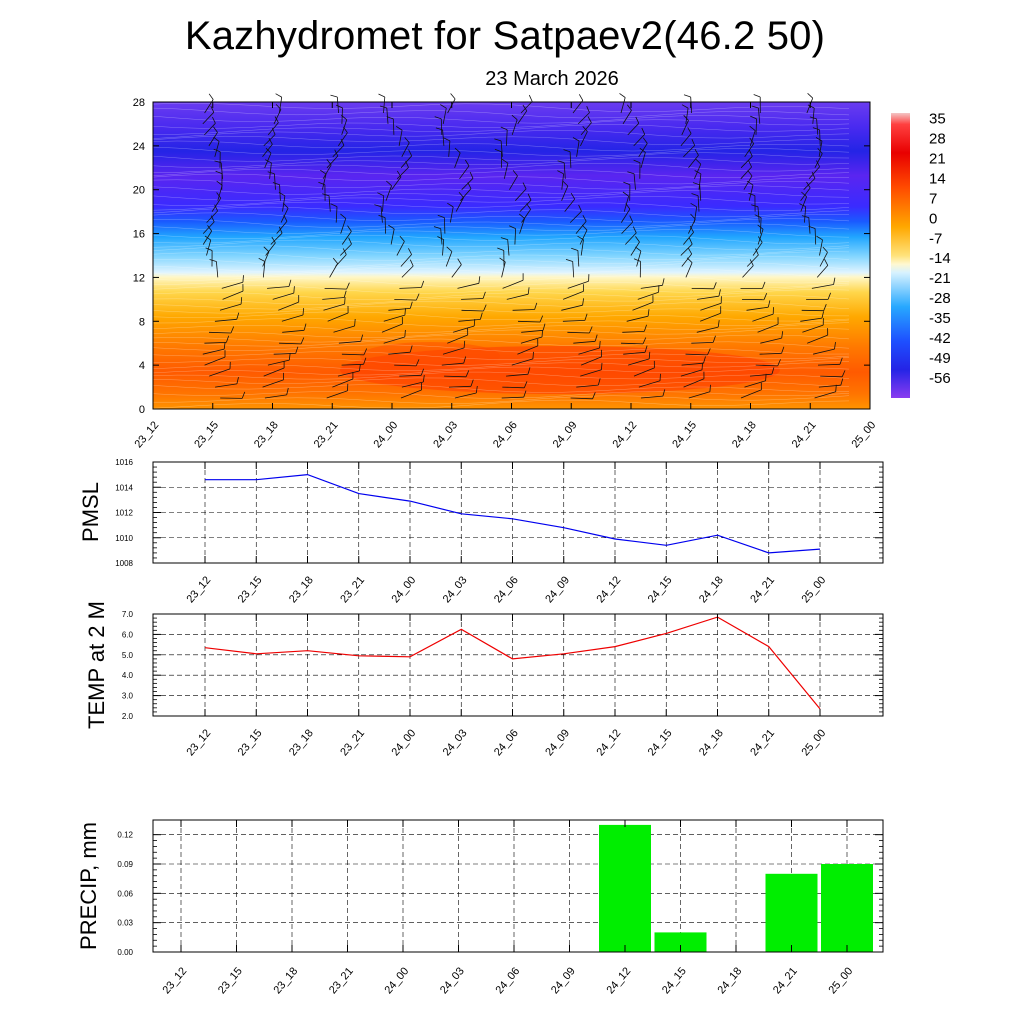  Describe the element at coordinates (660, 589) in the screenshot. I see `time-tick-label: 24_15` at that location.